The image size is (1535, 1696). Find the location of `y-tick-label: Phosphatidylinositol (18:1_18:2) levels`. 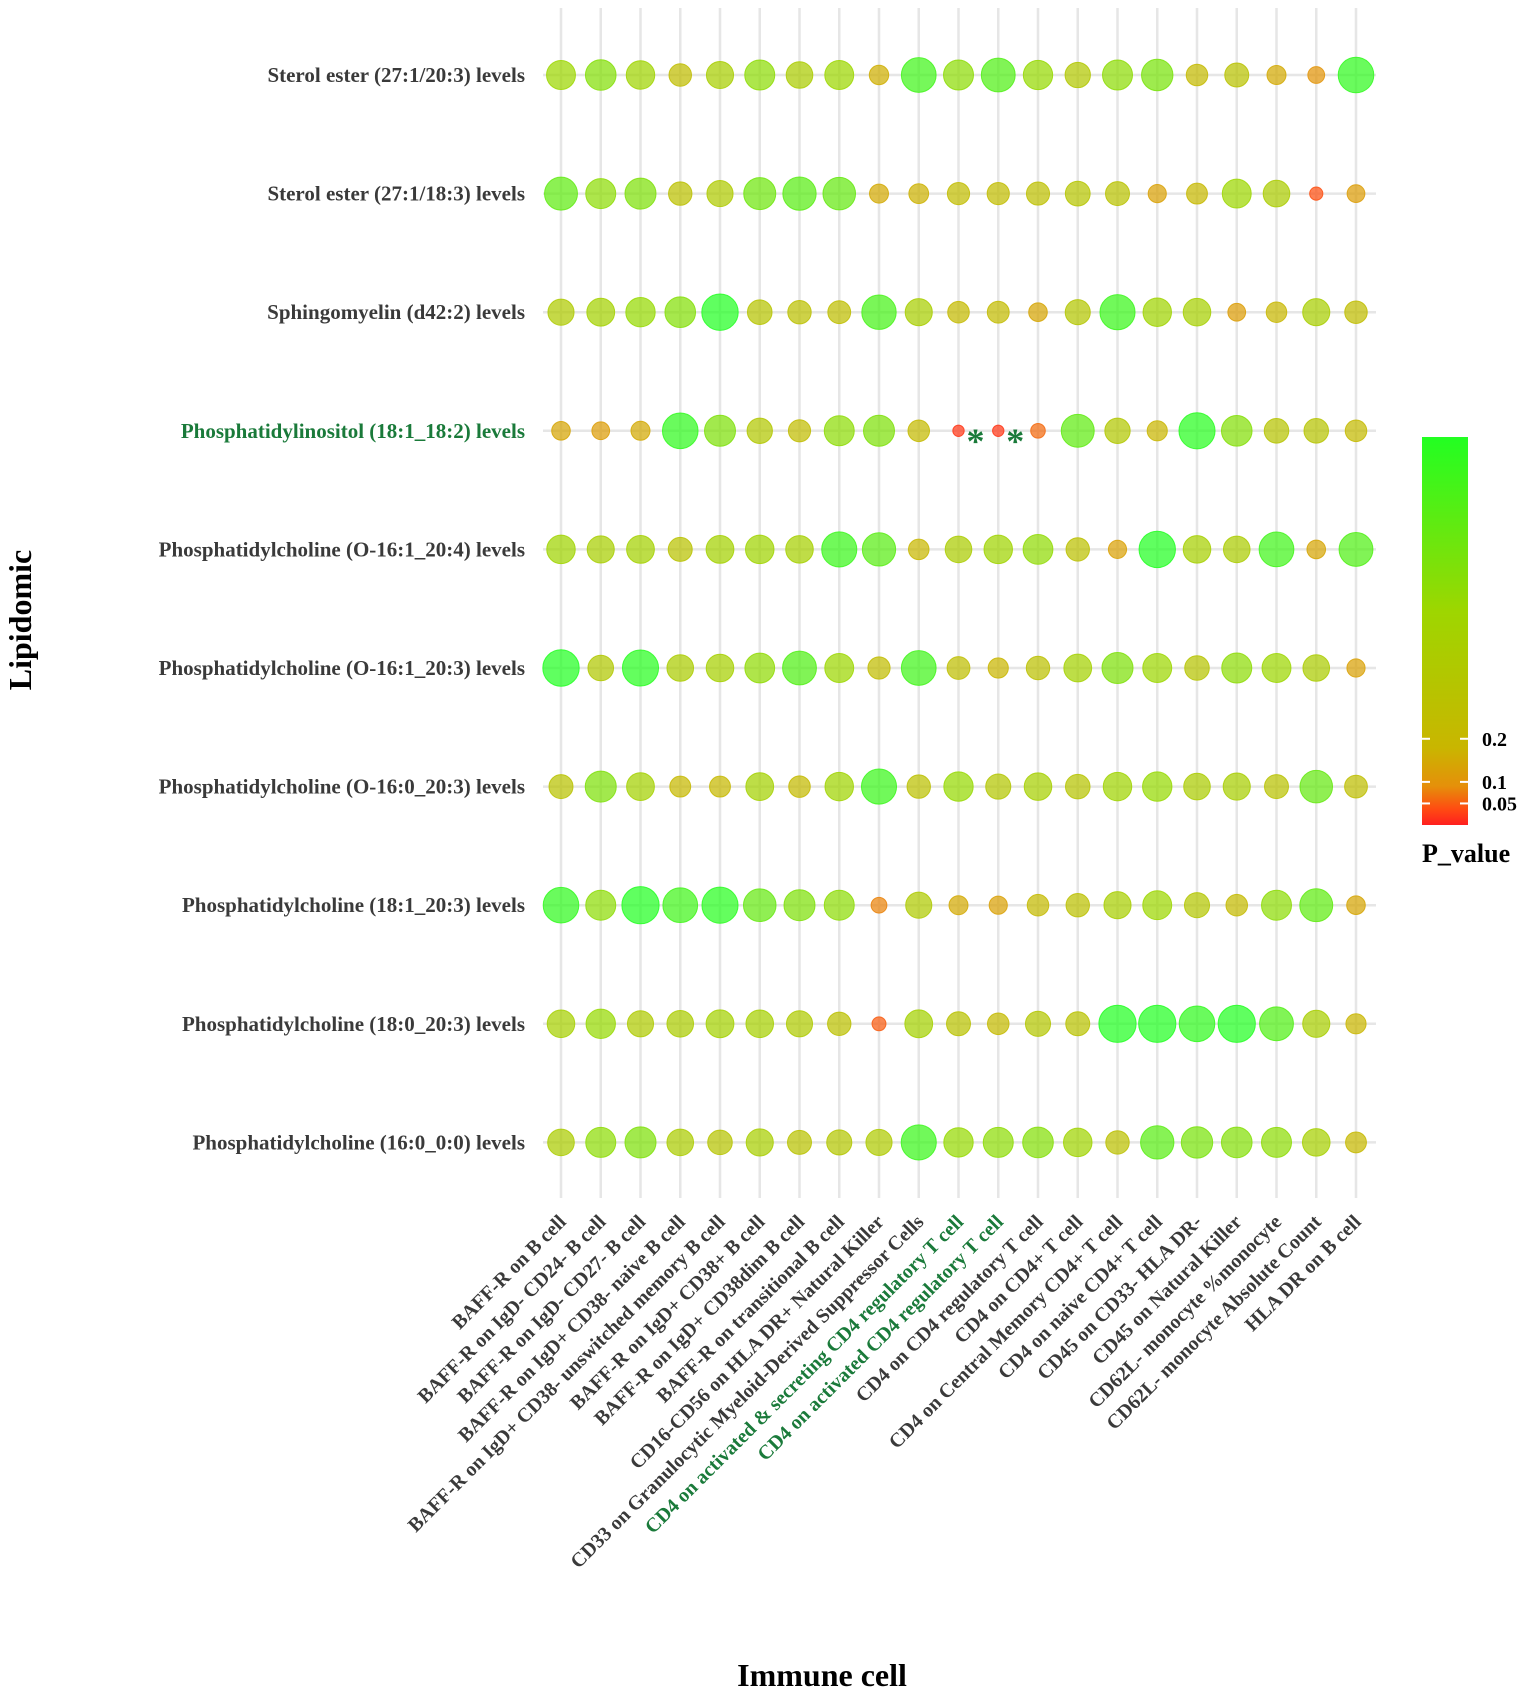

y-tick-label: Phosphatidylinositol (18:1_18:2) levels is located at coordinates (353, 431).